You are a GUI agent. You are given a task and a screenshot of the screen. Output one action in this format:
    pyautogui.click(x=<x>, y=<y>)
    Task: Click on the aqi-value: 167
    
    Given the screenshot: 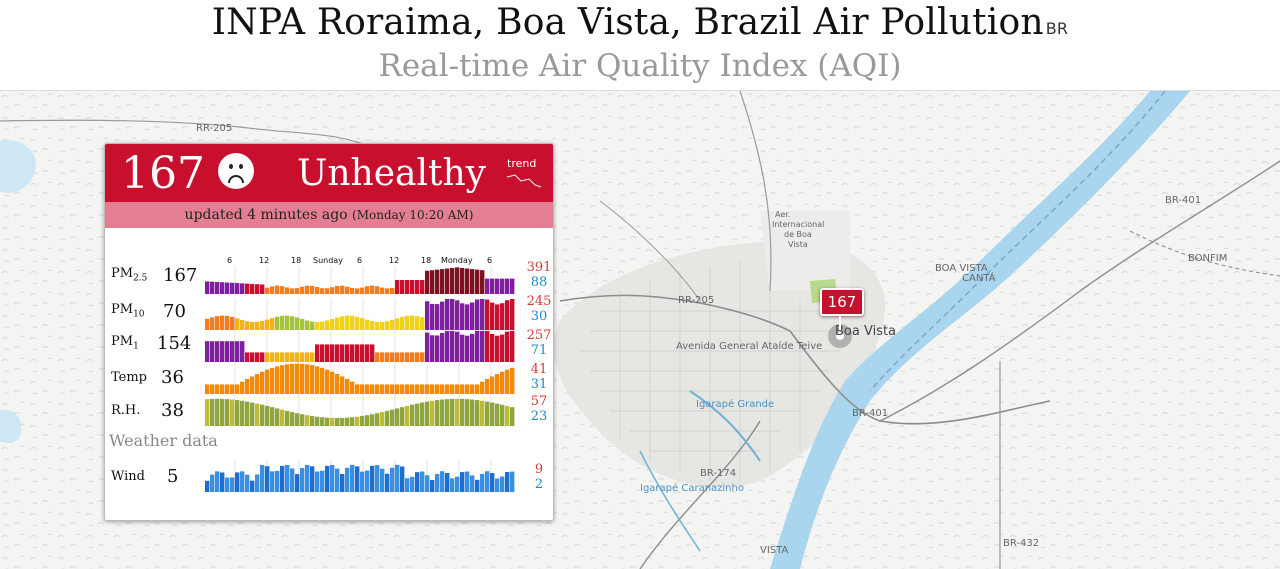 What is the action you would take?
    pyautogui.click(x=163, y=173)
    